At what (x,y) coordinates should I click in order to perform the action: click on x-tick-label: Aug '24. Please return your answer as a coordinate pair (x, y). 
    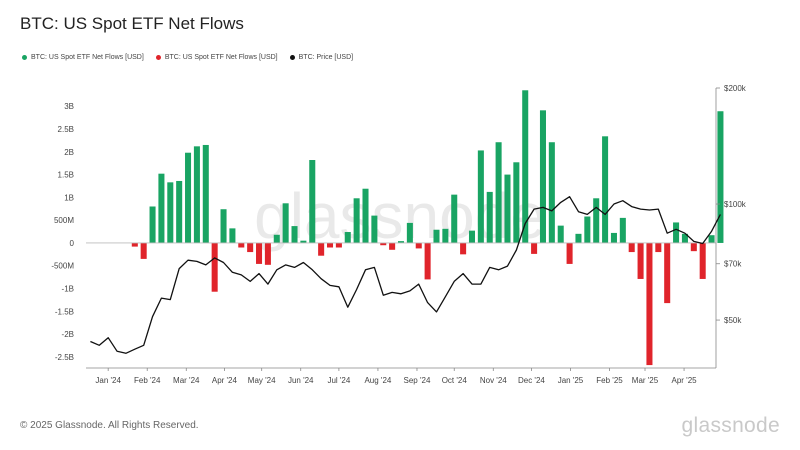
    Looking at the image, I should click on (377, 380).